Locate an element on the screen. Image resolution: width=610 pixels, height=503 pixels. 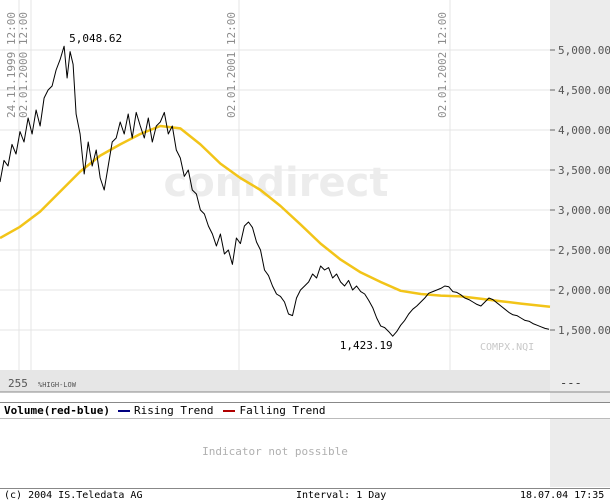
y-tick-label: 3,000.00 is located at coordinates (584, 210).